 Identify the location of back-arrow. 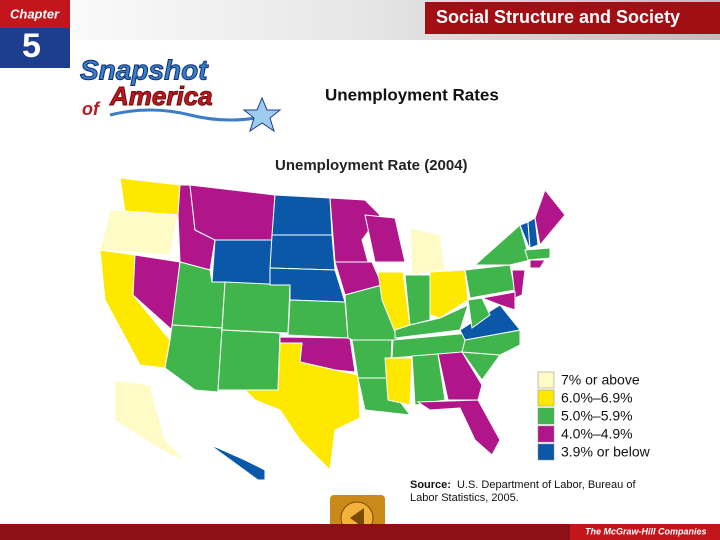
(357, 518).